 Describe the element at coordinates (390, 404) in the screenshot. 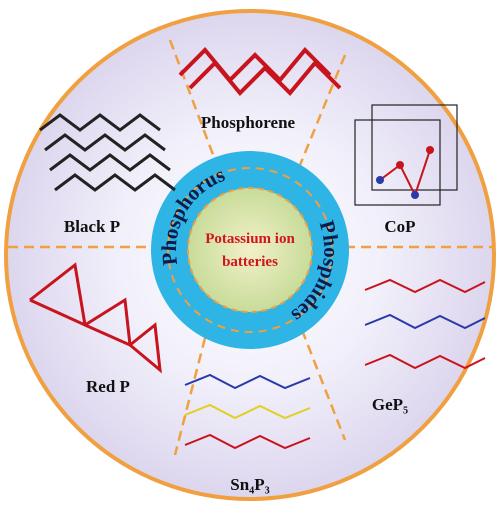

I see `segment-label: GeP₅` at that location.